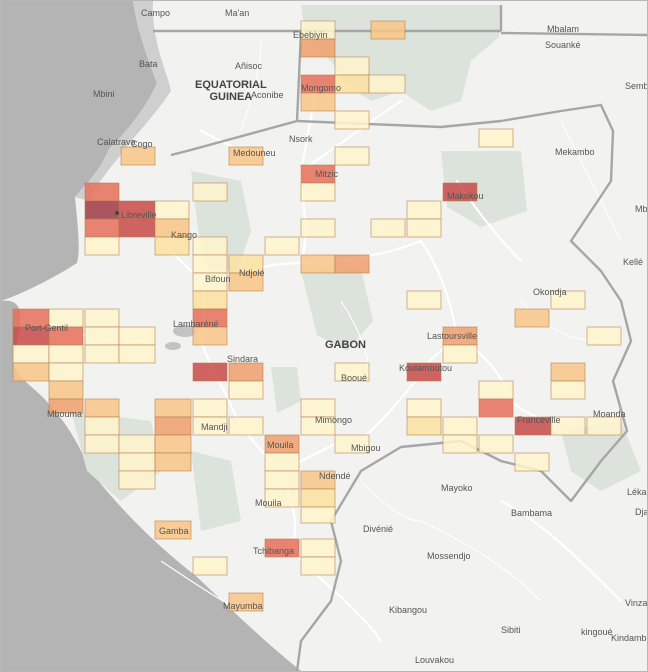 This screenshot has height=672, width=648. What do you see at coordinates (268, 503) in the screenshot?
I see `place-label: Mouila` at bounding box center [268, 503].